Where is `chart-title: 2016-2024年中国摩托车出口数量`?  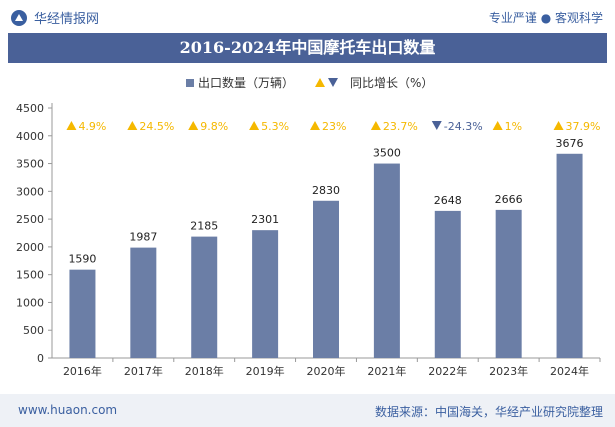 chart-title: 2016-2024年中国摩托车出口数量 is located at coordinates (307, 48).